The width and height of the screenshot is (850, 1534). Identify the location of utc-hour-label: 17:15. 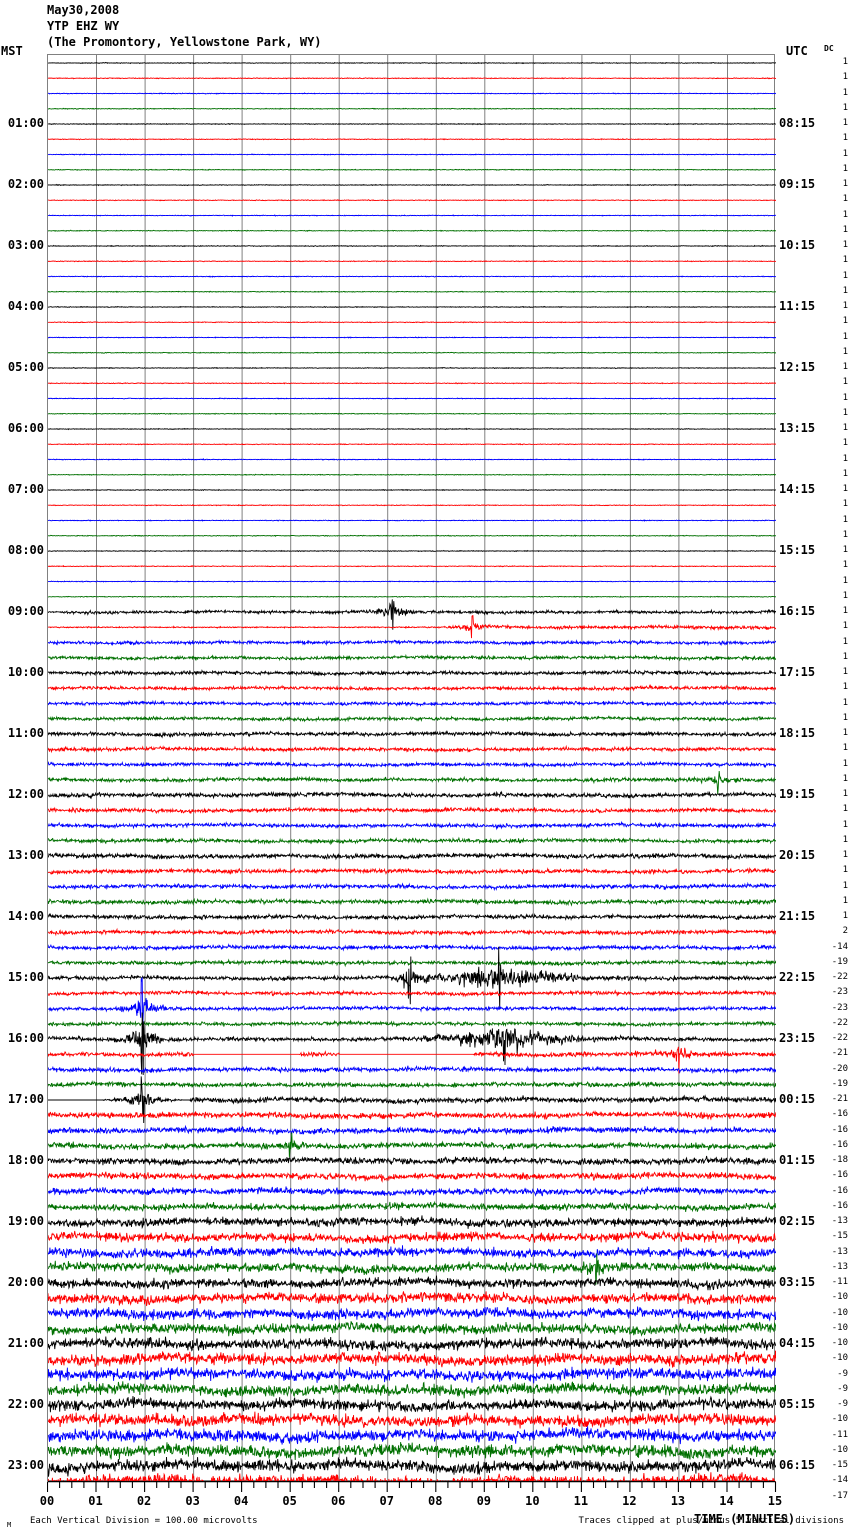
(797, 672).